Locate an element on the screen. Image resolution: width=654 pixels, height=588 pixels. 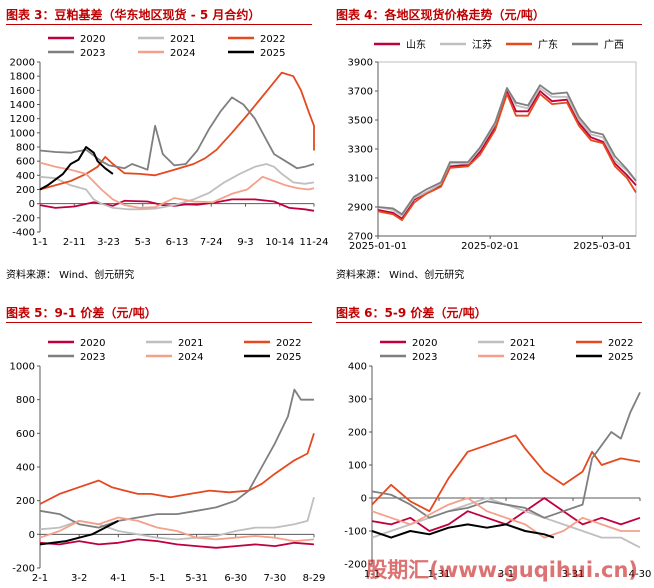
chart-6-series-2024 is located at coordinates (505, 518).